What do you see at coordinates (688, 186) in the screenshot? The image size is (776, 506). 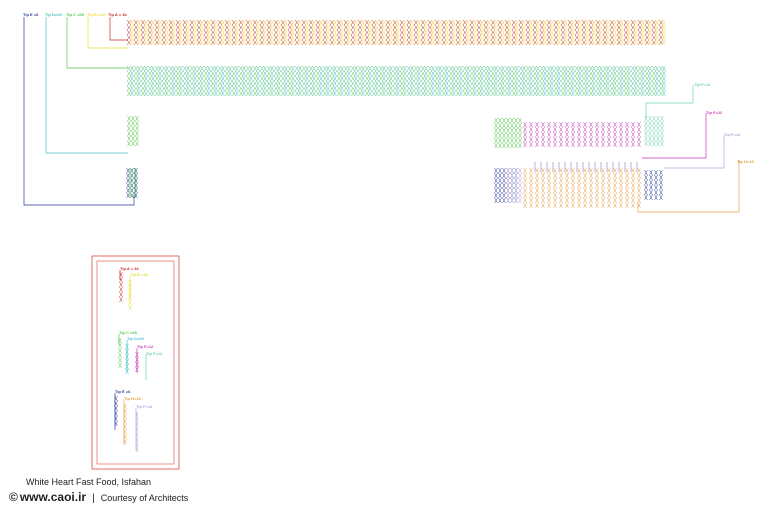 I see `connector-tip-i` at bounding box center [688, 186].